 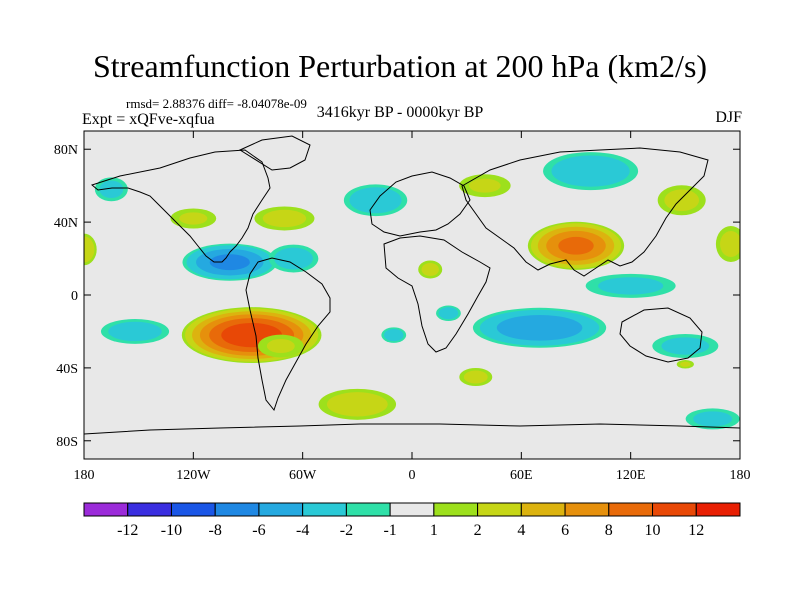 I want to click on colorbar-label: -1, so click(x=389, y=530).